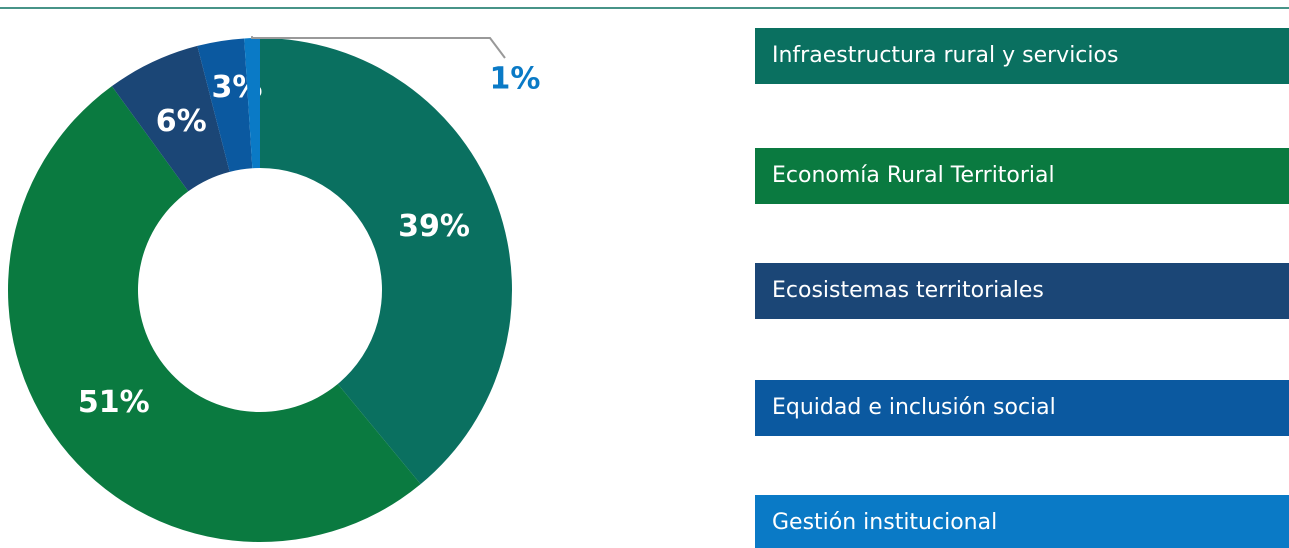 The width and height of the screenshot is (1289, 548). Describe the element at coordinates (181, 121) in the screenshot. I see `value-label: 6%` at that location.